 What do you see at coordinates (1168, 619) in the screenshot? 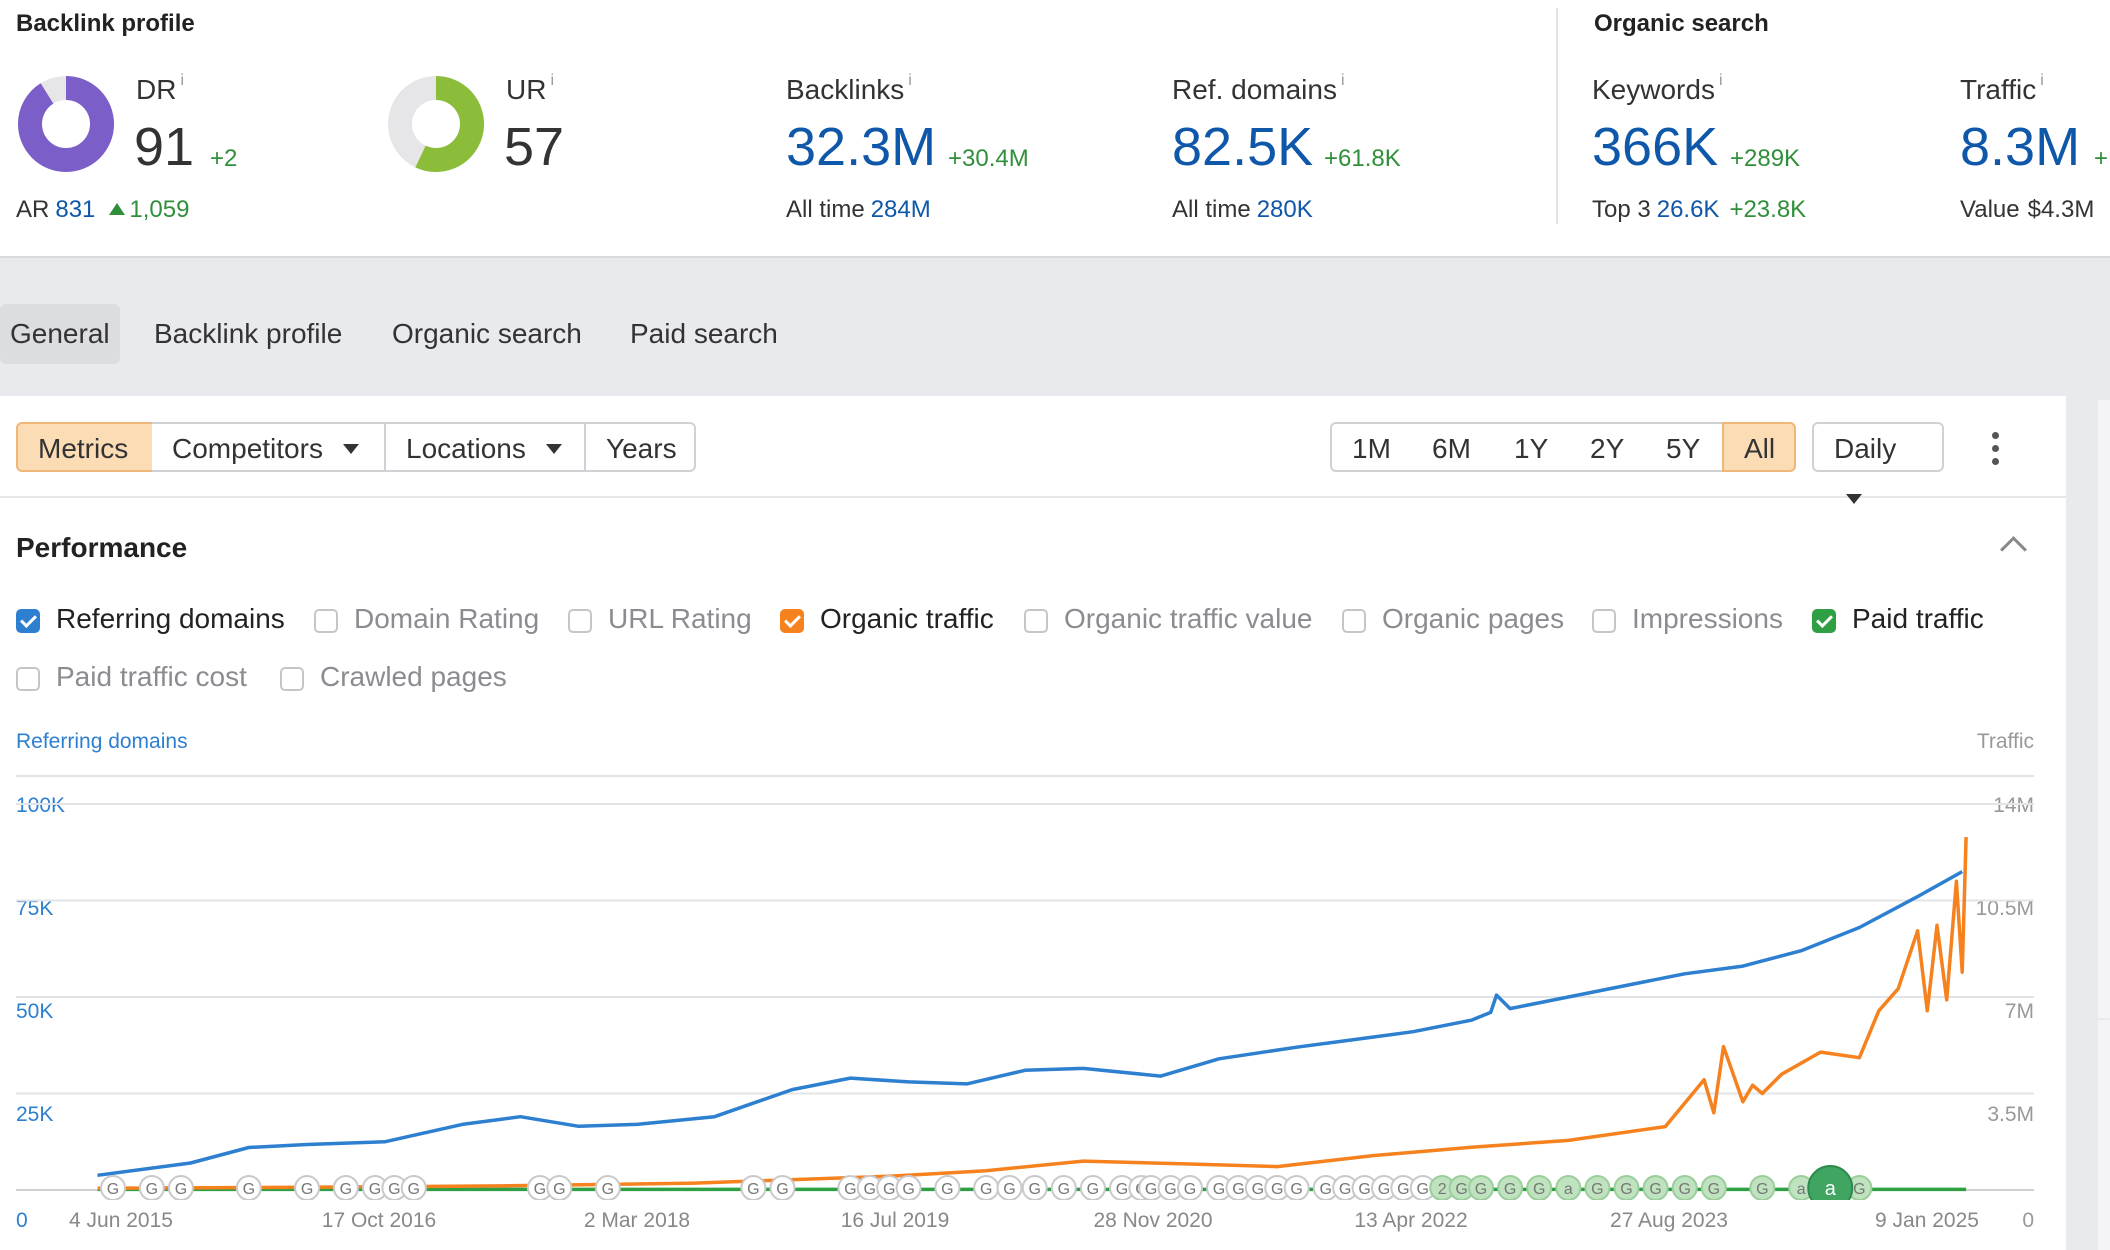
I see `checkbox-organic-traffic-value: Organic traffic value` at bounding box center [1168, 619].